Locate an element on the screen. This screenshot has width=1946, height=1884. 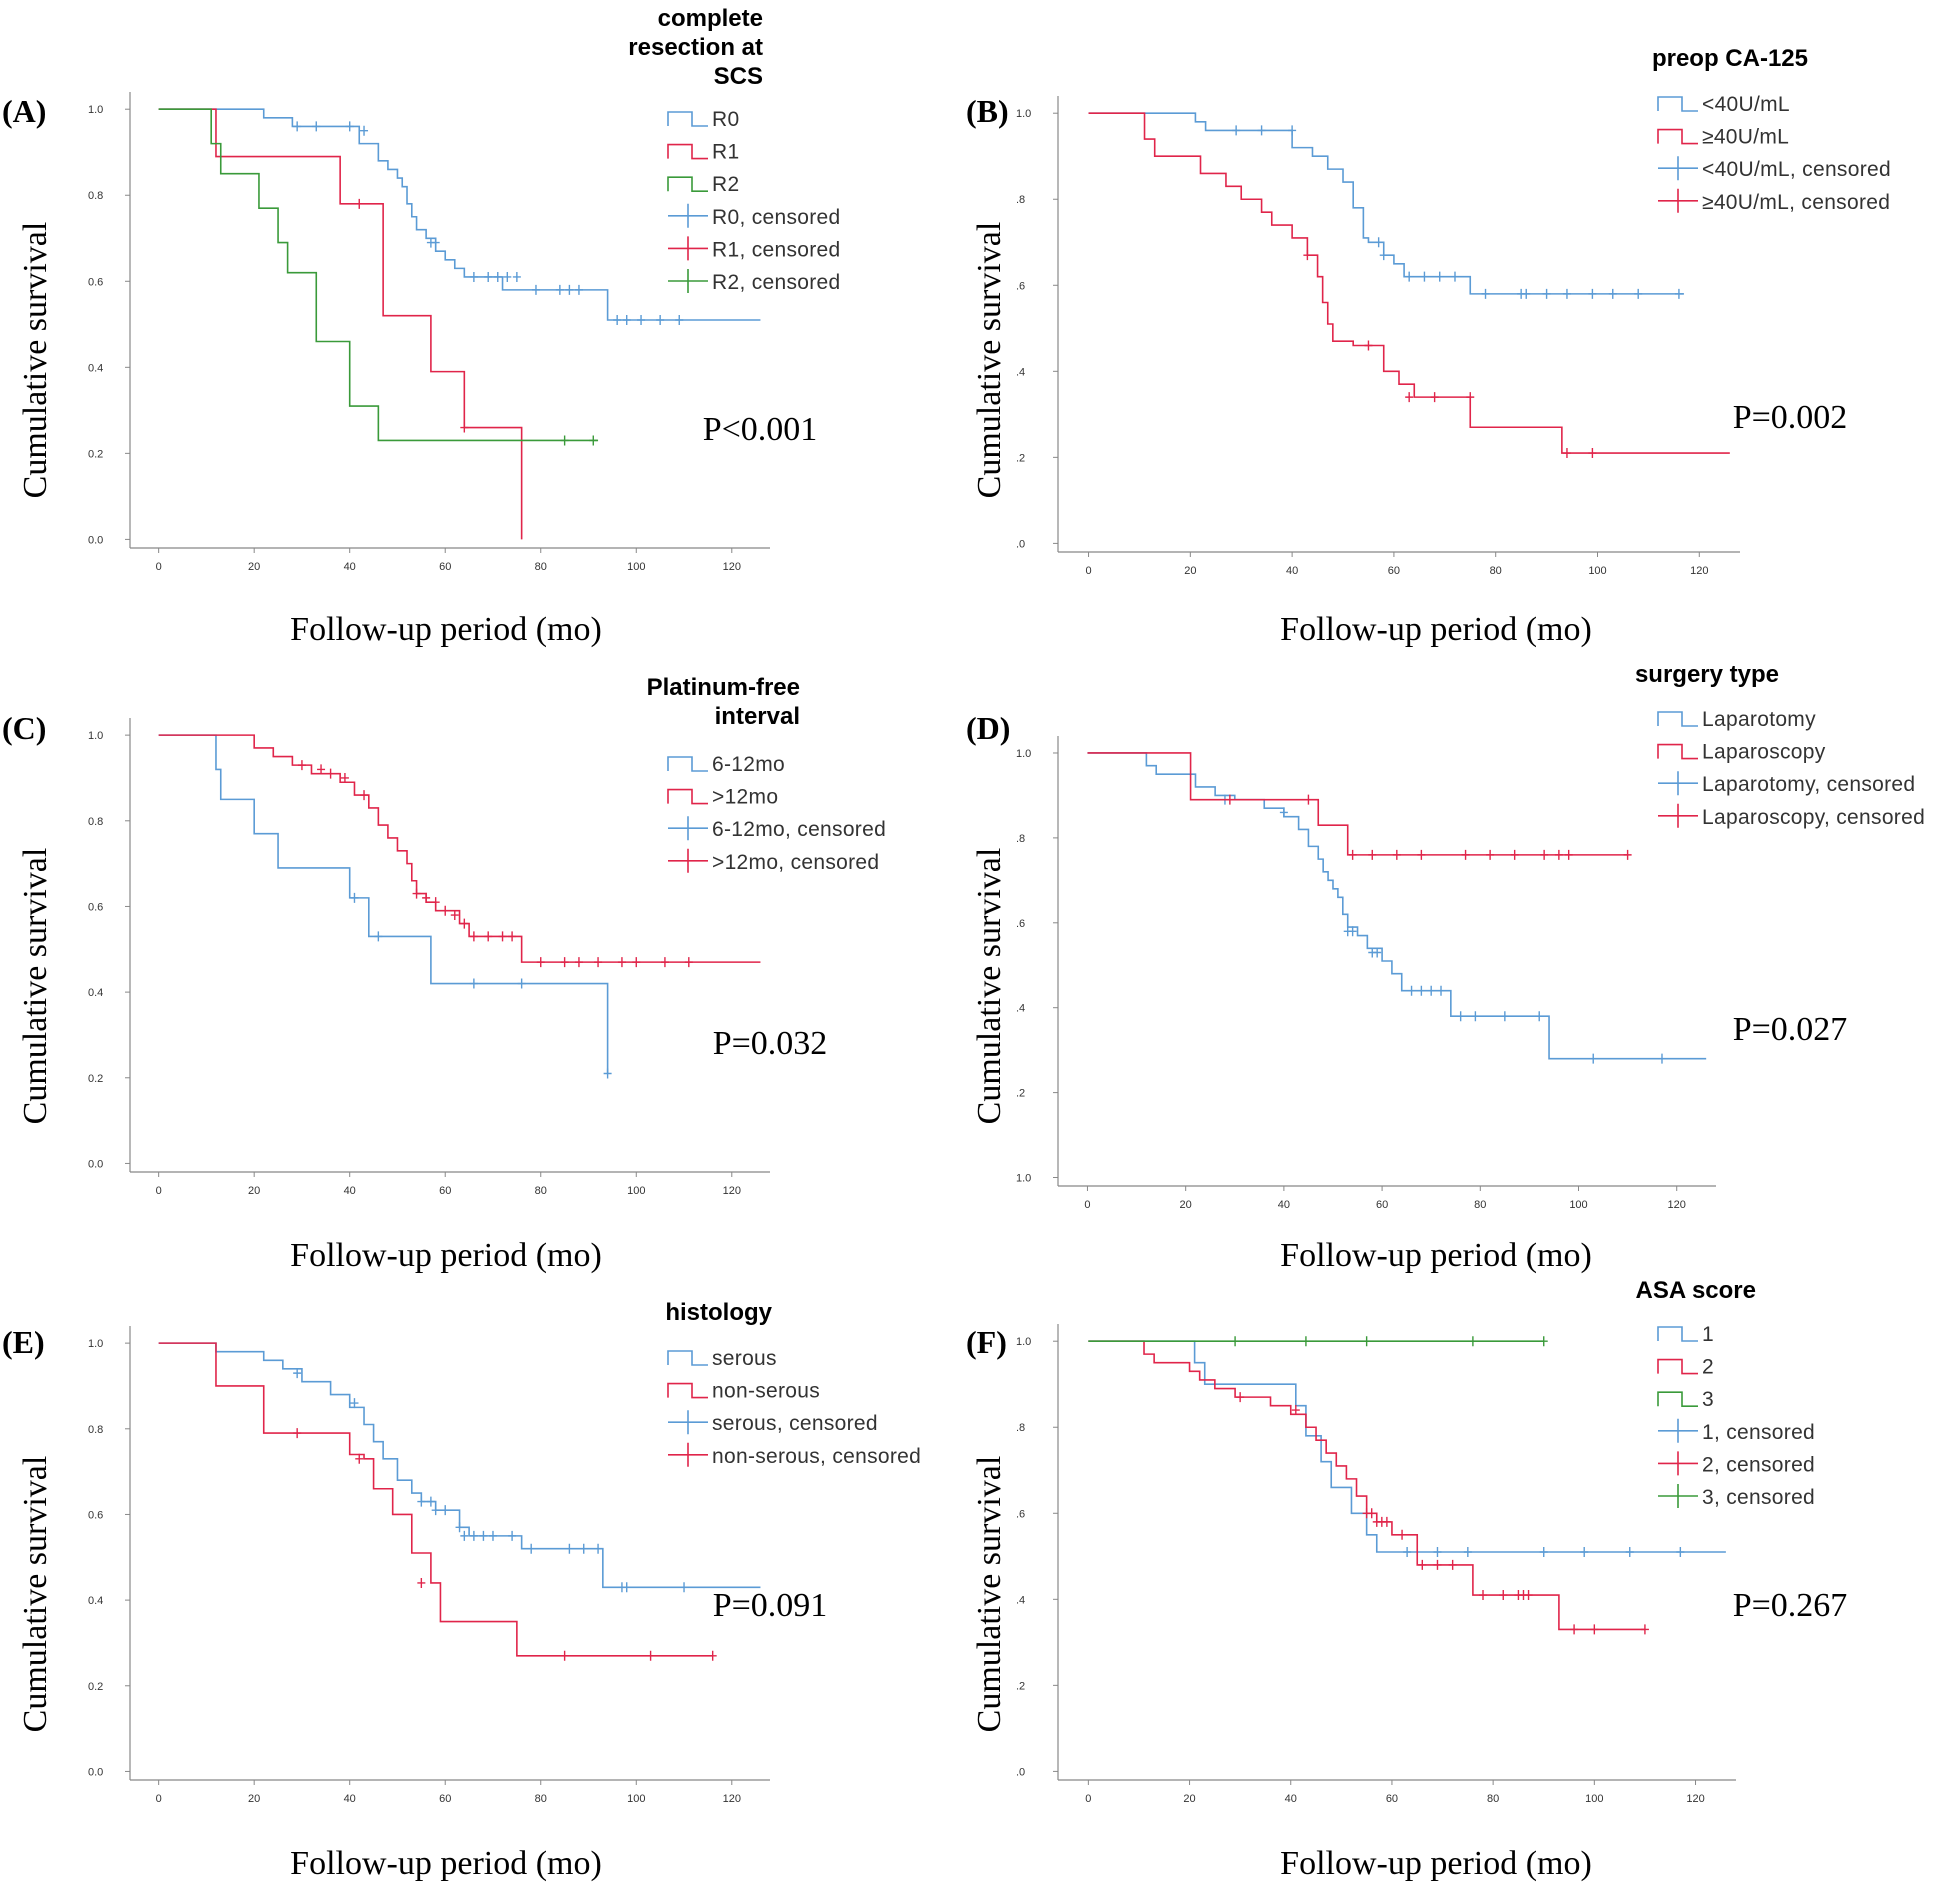
legend-label: R1 is located at coordinates (725, 152).